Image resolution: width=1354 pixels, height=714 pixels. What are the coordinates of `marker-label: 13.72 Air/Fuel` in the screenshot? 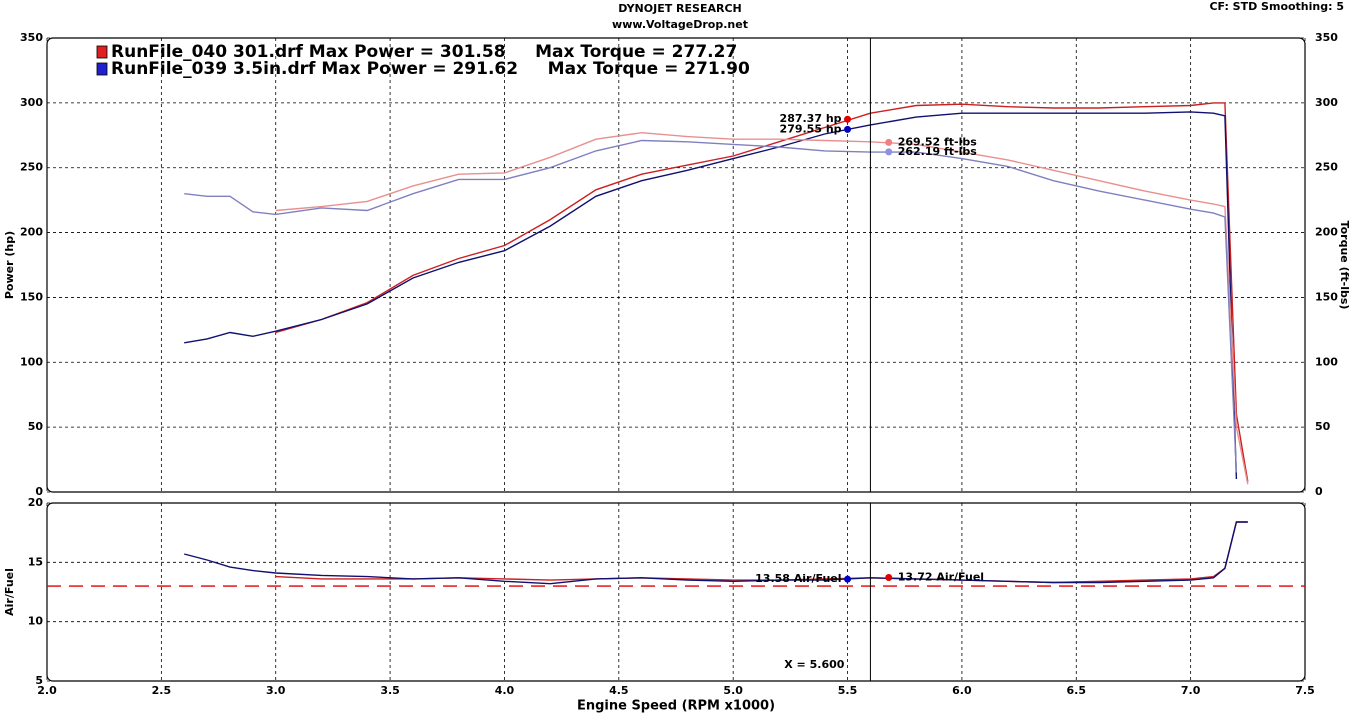 It's located at (941, 577).